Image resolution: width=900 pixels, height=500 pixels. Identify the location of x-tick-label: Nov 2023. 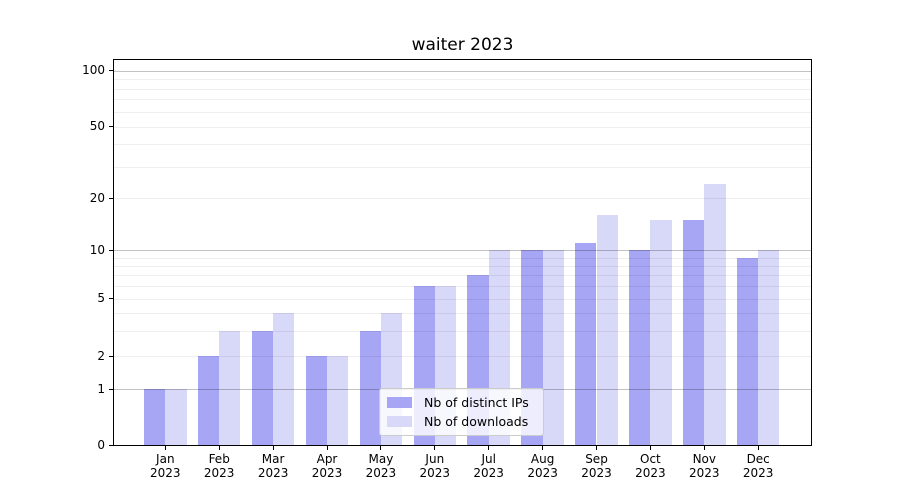
(704, 466).